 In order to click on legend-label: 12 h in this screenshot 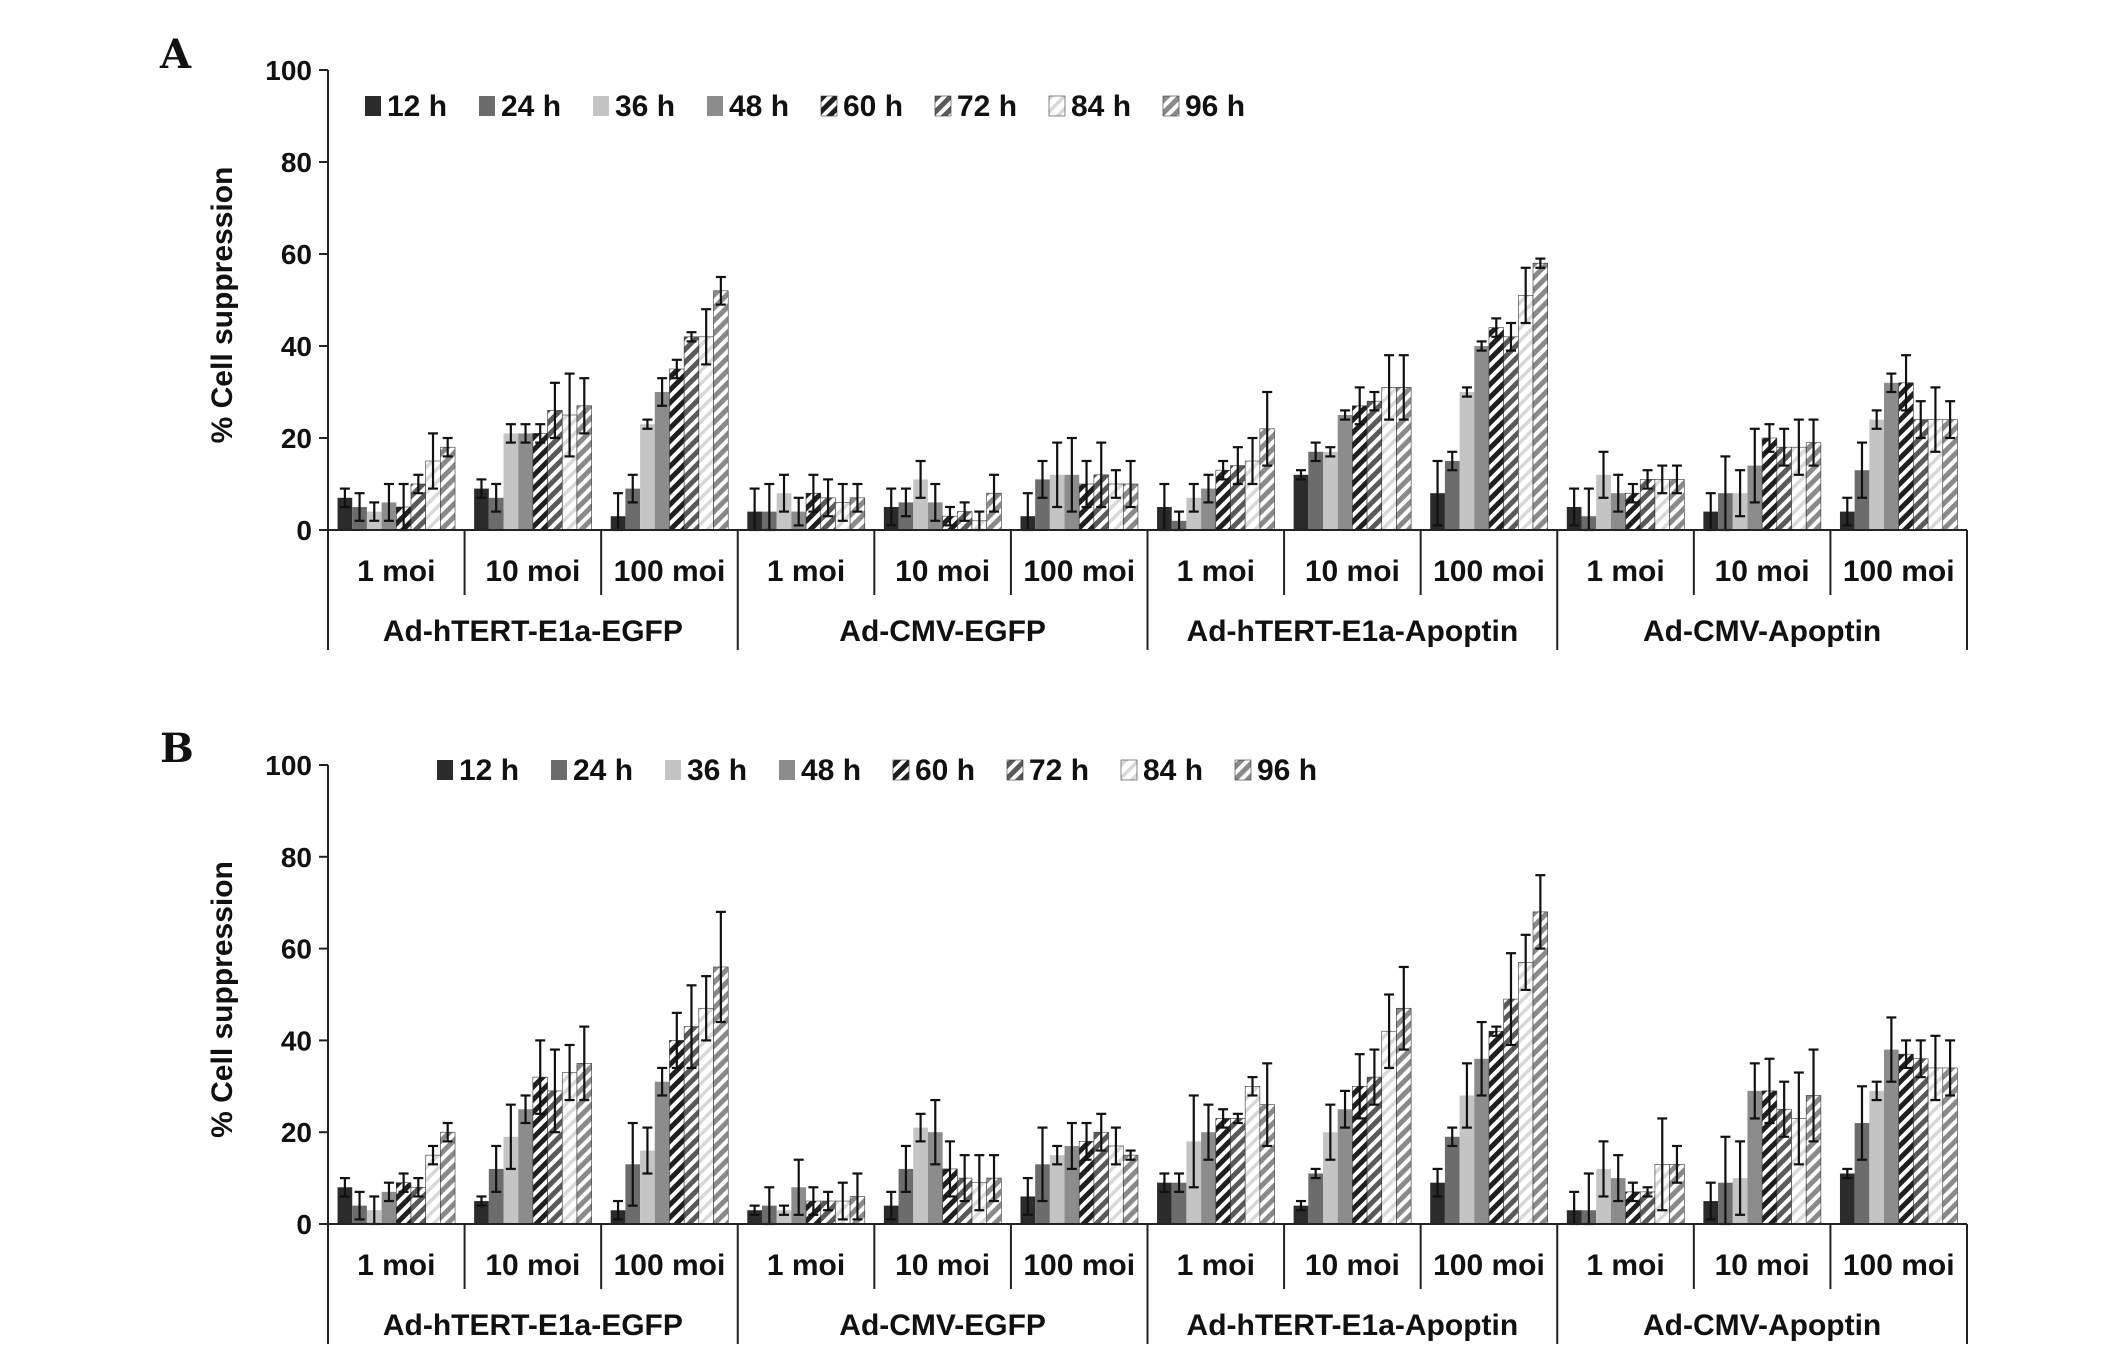, I will do `click(417, 106)`.